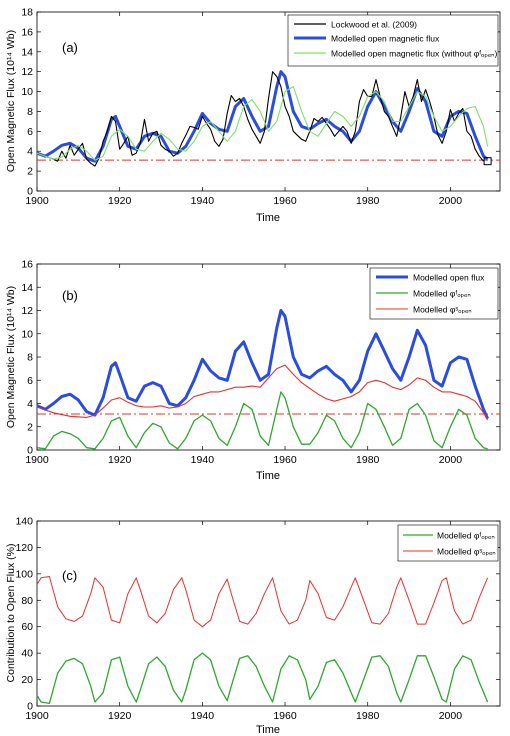  I want to click on panel-c-legend-box, so click(448, 543).